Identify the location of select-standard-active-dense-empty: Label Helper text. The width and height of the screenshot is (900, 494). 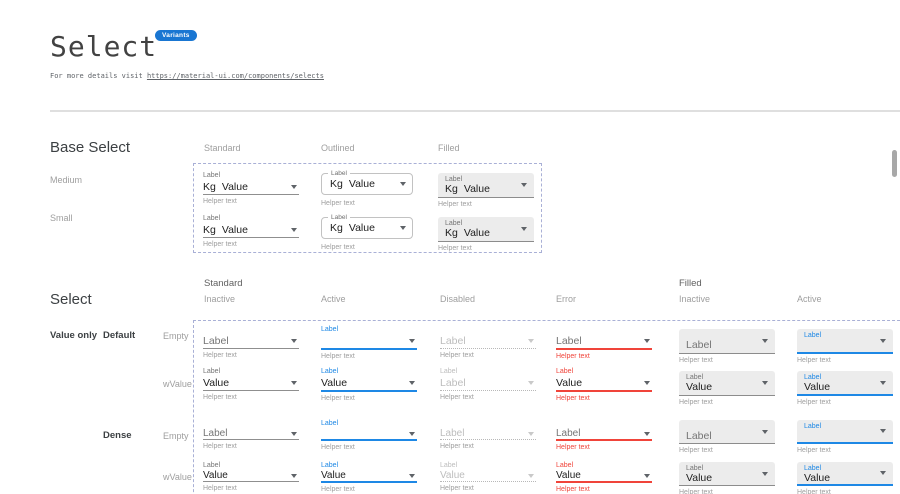
(369, 435).